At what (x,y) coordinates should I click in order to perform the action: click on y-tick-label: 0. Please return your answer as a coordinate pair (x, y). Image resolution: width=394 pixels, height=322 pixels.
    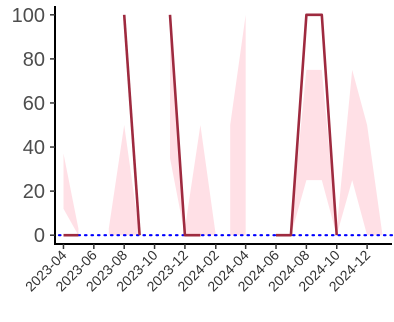
    Looking at the image, I should click on (39, 236).